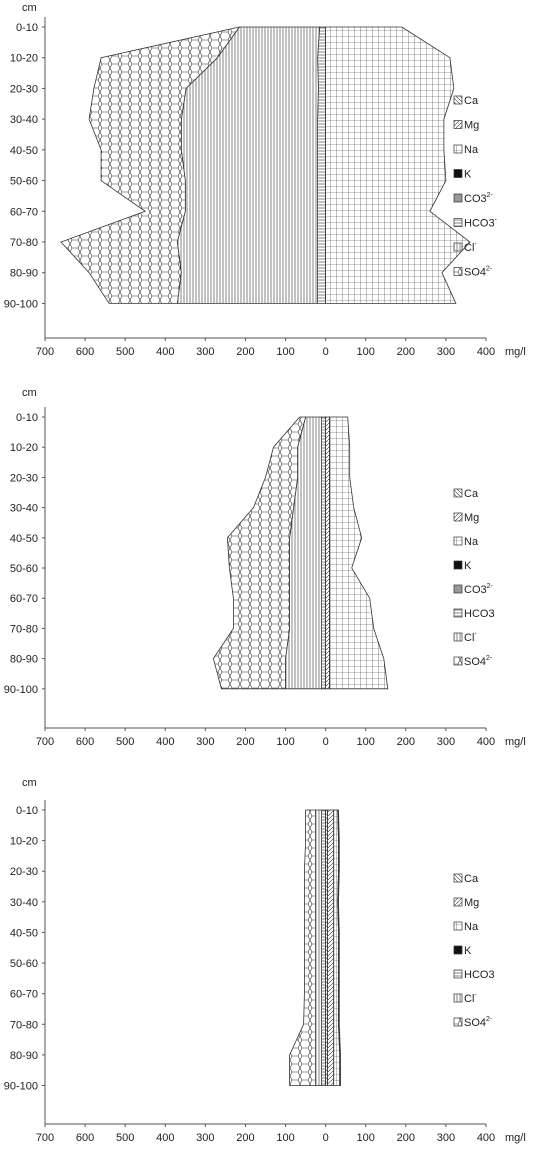  What do you see at coordinates (458, 589) in the screenshot?
I see `legend-swatch-co3` at bounding box center [458, 589].